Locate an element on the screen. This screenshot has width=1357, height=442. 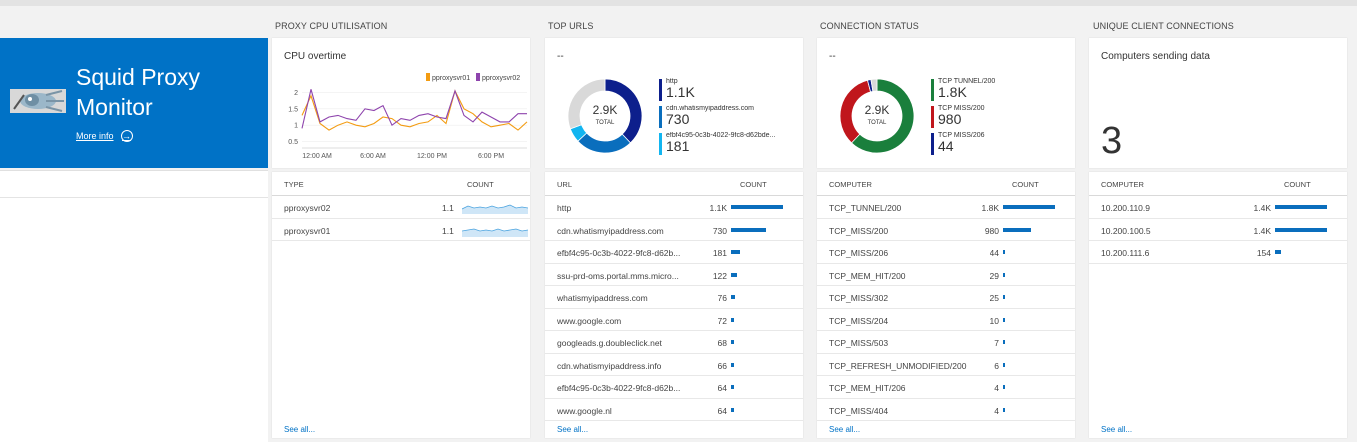
table-row: 10.200.100.5 1.4K is located at coordinates (1218, 230).